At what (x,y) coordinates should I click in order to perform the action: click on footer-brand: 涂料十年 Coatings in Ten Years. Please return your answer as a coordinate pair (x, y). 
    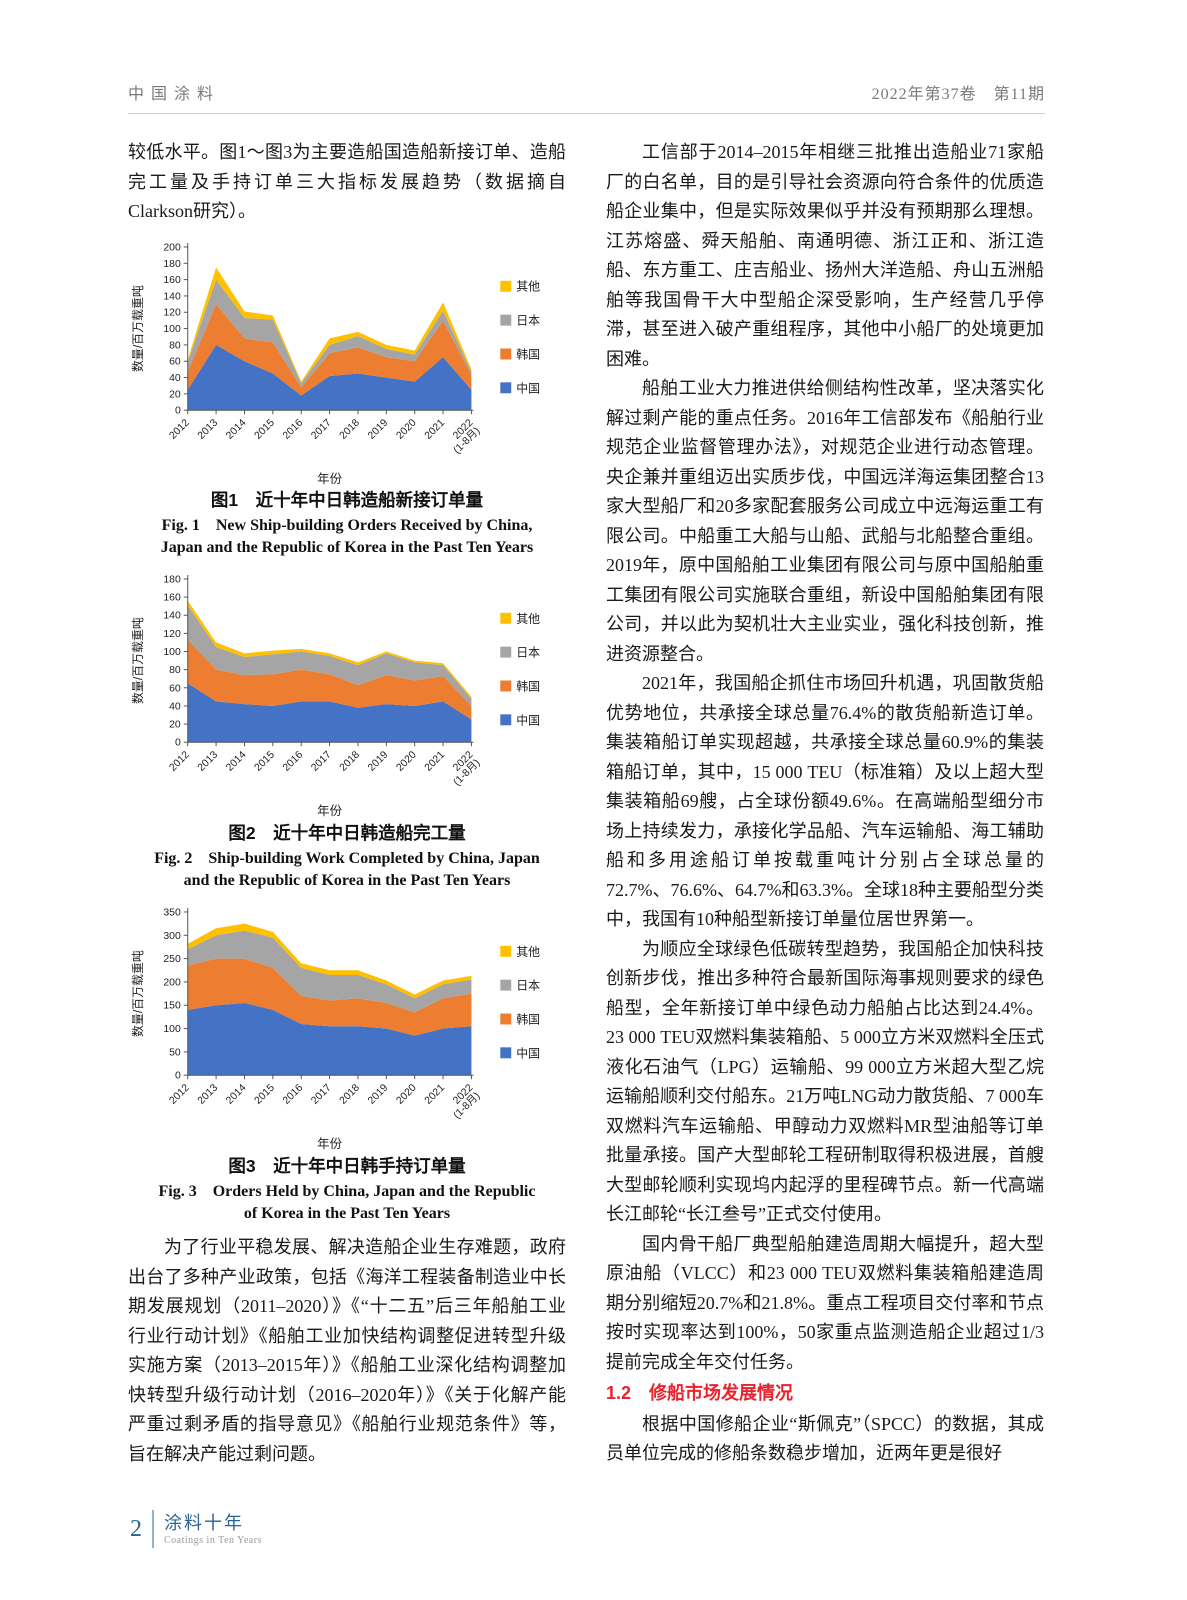
    Looking at the image, I should click on (213, 1529).